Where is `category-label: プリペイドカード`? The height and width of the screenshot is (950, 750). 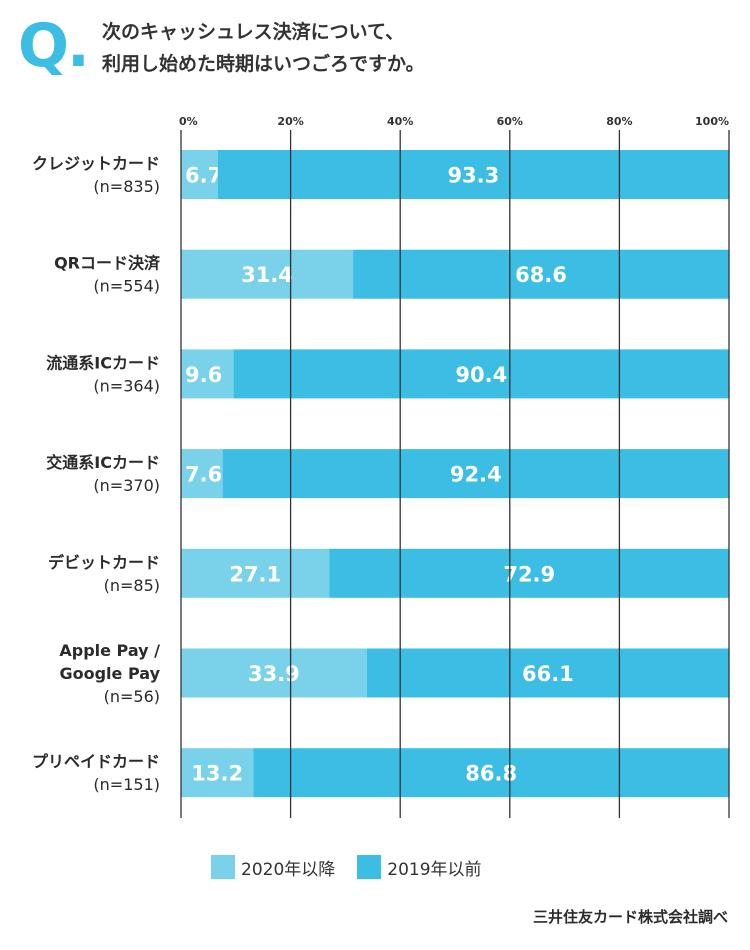 category-label: プリペイドカード is located at coordinates (96, 761).